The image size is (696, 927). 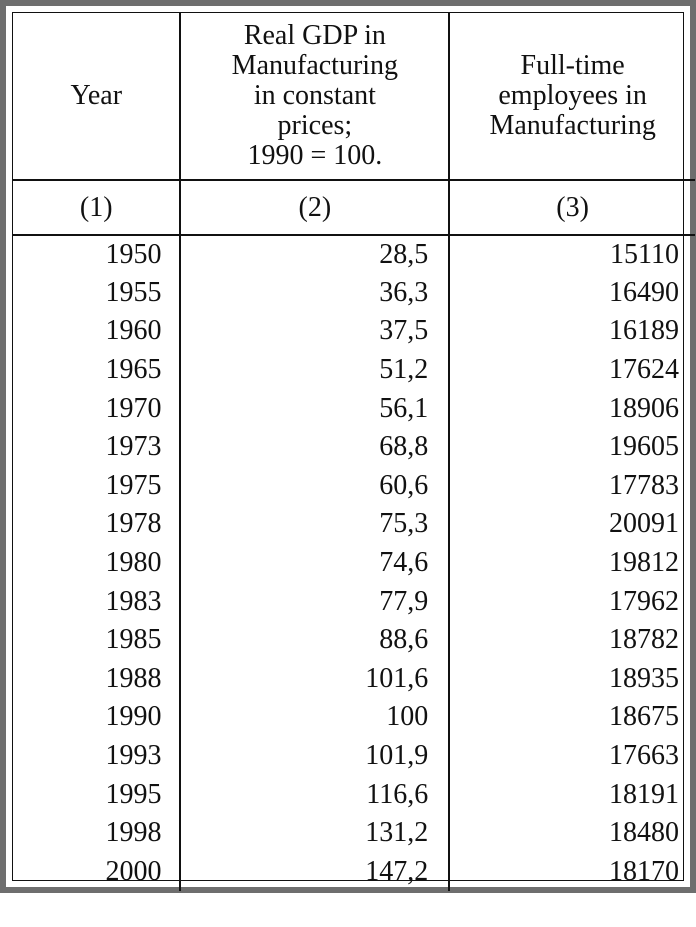 I want to click on cell-employees: 19812, so click(x=644, y=563).